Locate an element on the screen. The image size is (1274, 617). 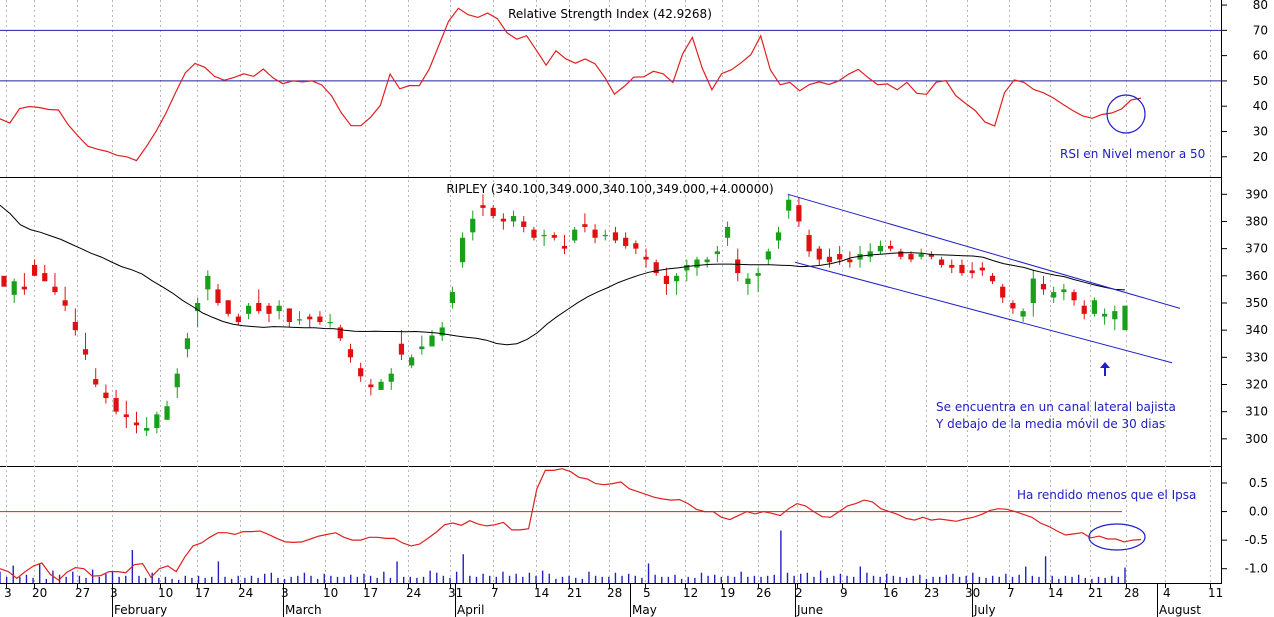
y-tick-label: 380 is located at coordinates (1256, 221).